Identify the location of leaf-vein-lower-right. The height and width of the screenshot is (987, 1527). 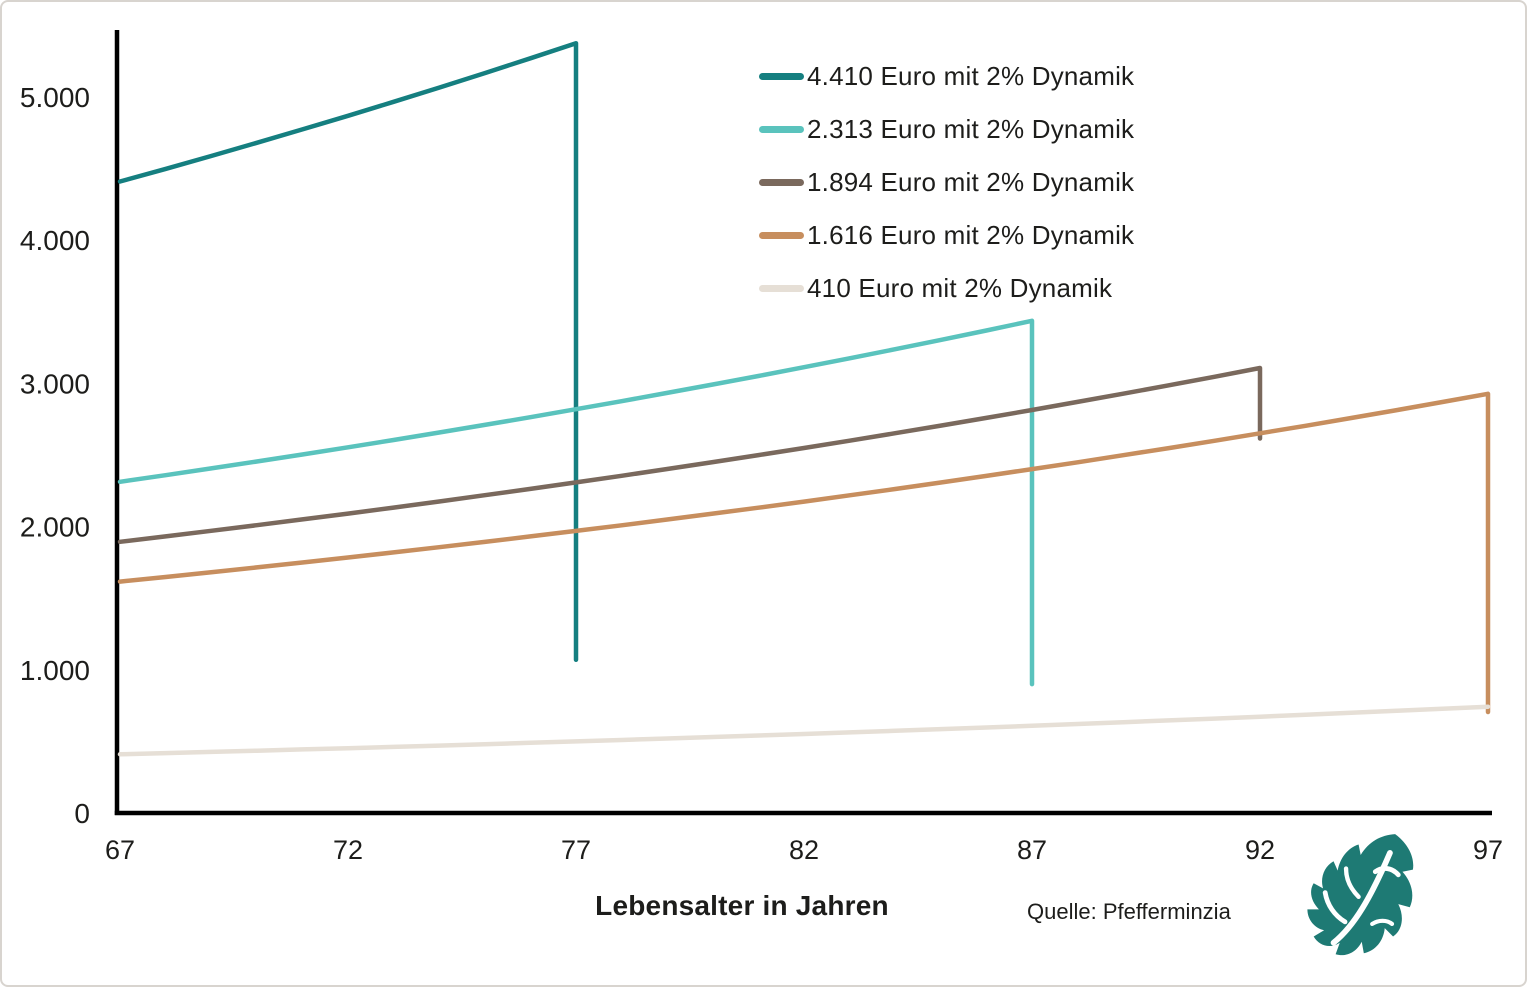
(1382, 922).